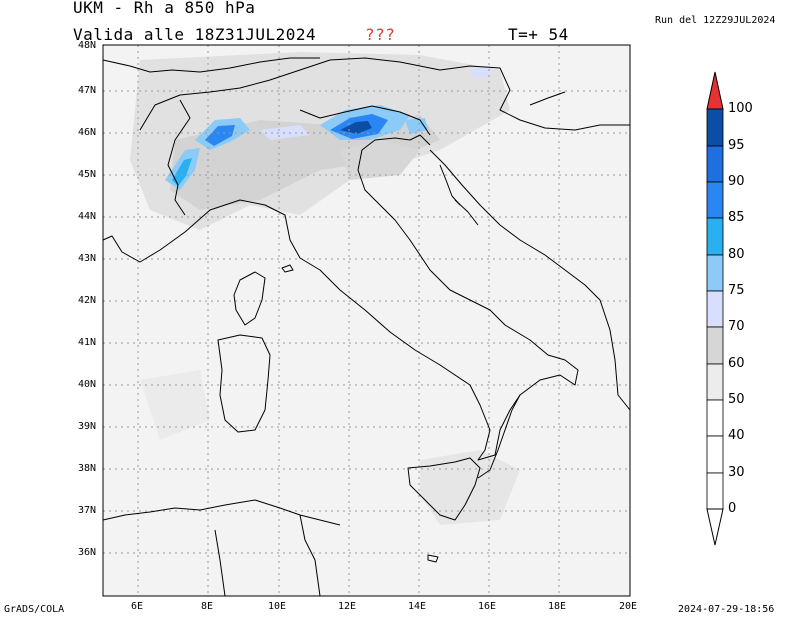 The image size is (800, 618). Describe the element at coordinates (736, 472) in the screenshot. I see `colorbar-label: 30` at that location.